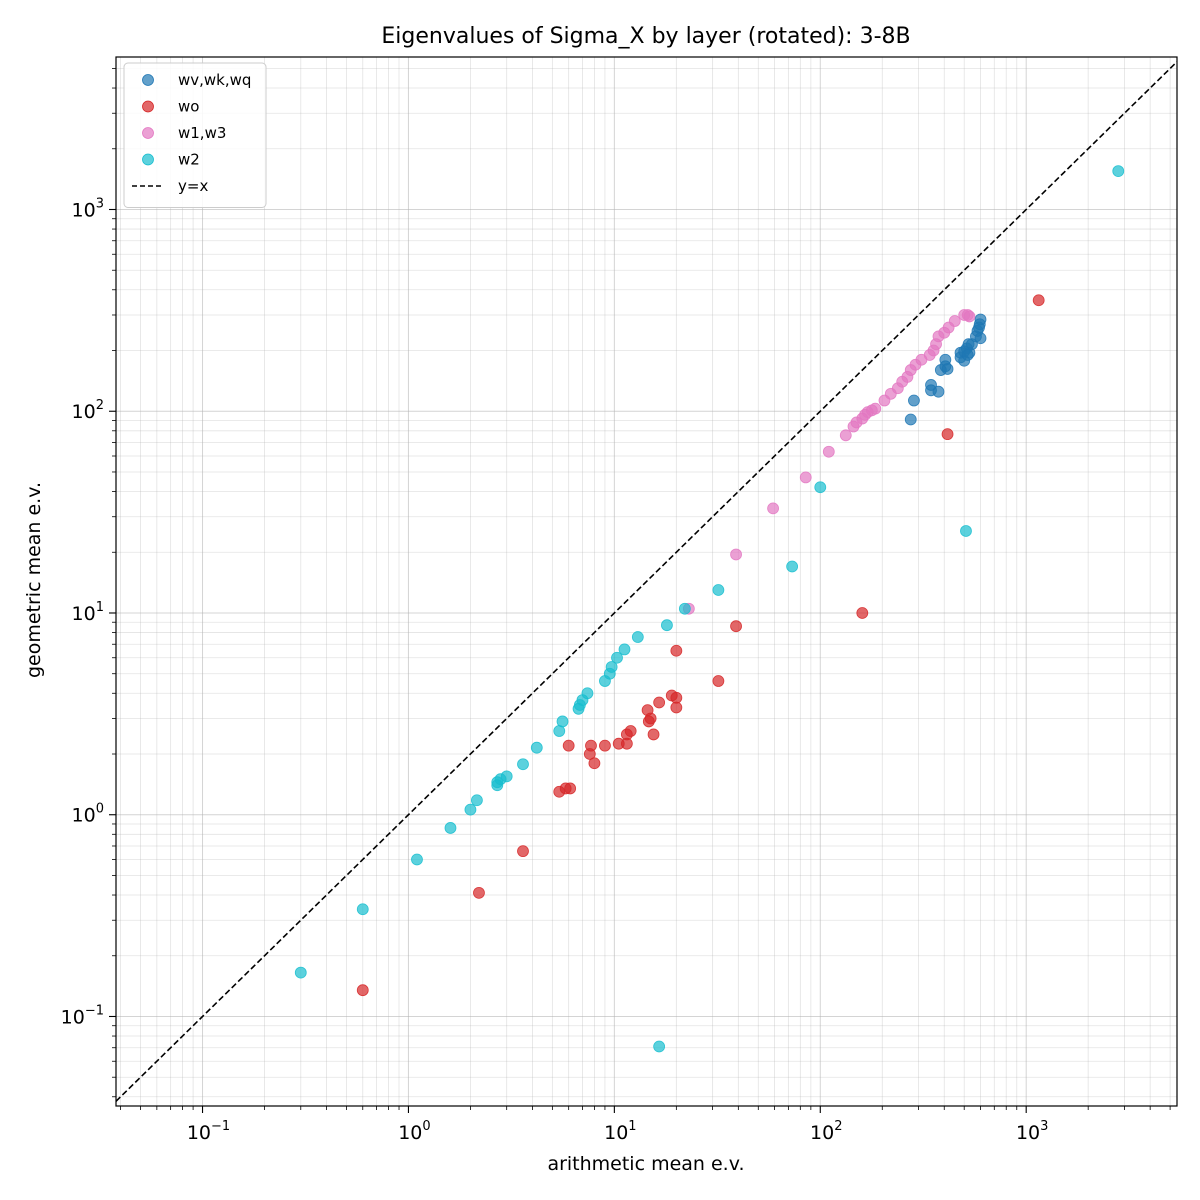 The width and height of the screenshot is (1200, 1200). What do you see at coordinates (188, 107) in the screenshot?
I see `legend-label: wo` at bounding box center [188, 107].